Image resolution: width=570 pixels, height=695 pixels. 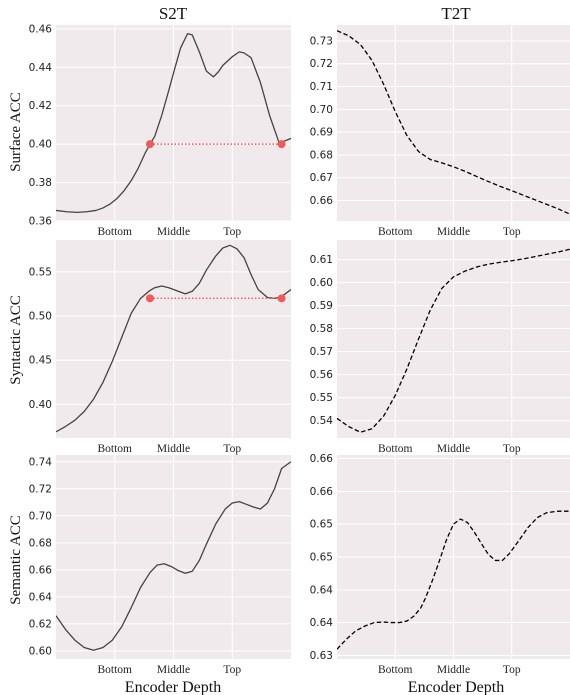 What do you see at coordinates (456, 687) in the screenshot?
I see `x-axis-label-t2t: Encoder Depth` at bounding box center [456, 687].